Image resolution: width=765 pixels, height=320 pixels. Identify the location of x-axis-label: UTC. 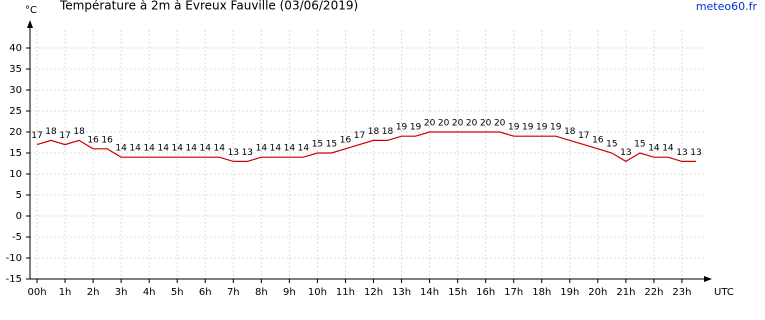
(724, 292).